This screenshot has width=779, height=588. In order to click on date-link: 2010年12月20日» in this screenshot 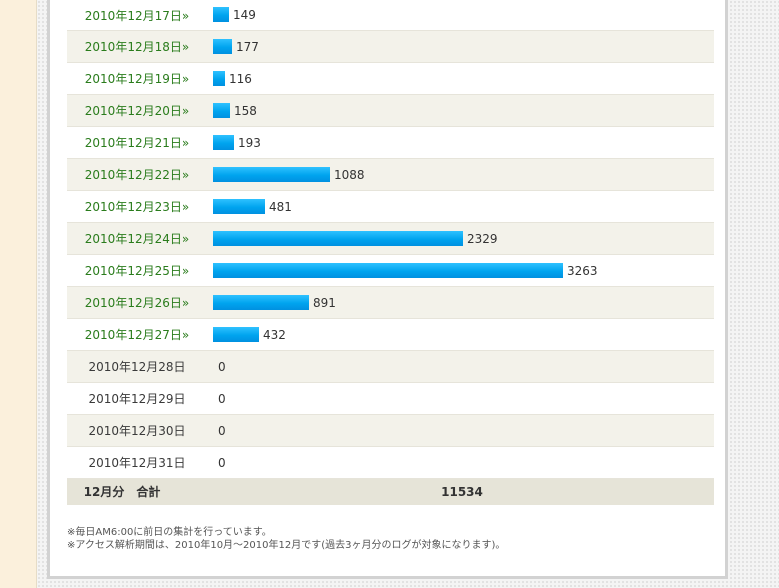, I will do `click(137, 111)`.